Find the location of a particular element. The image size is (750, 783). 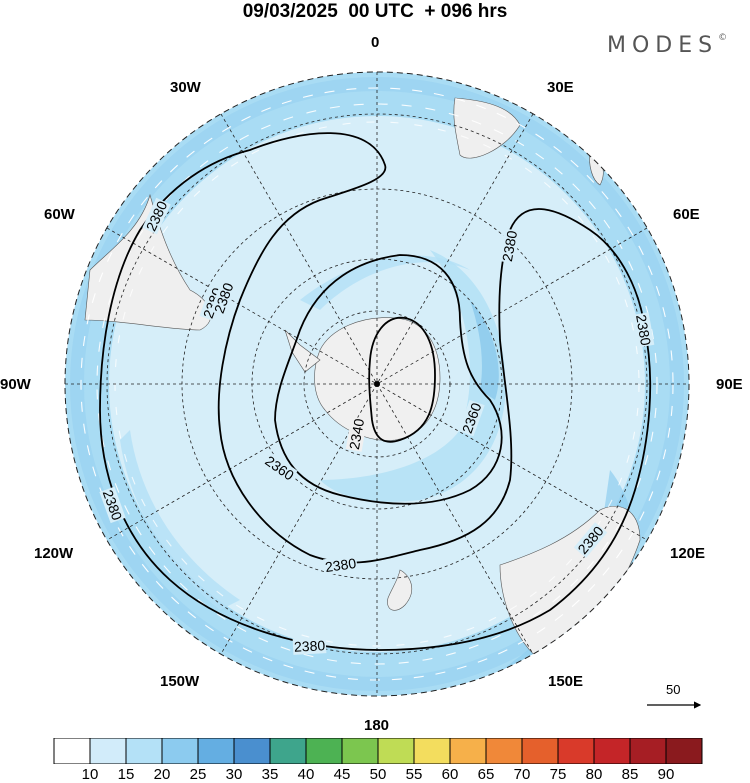

colorbar-tick-label: 45 is located at coordinates (342, 774).